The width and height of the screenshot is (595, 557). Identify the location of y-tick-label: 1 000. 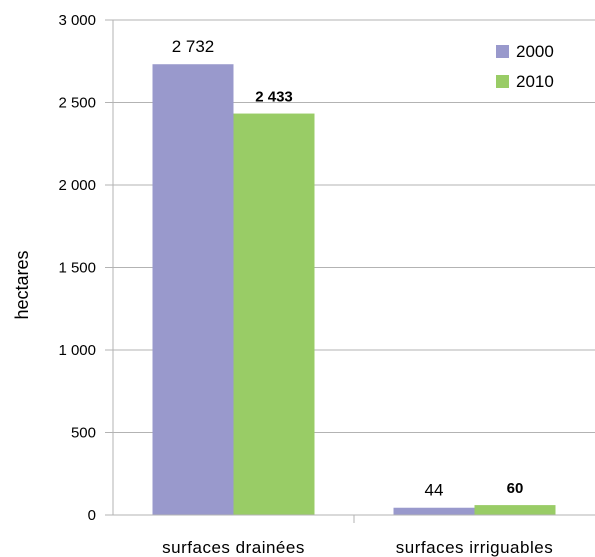
(77, 350).